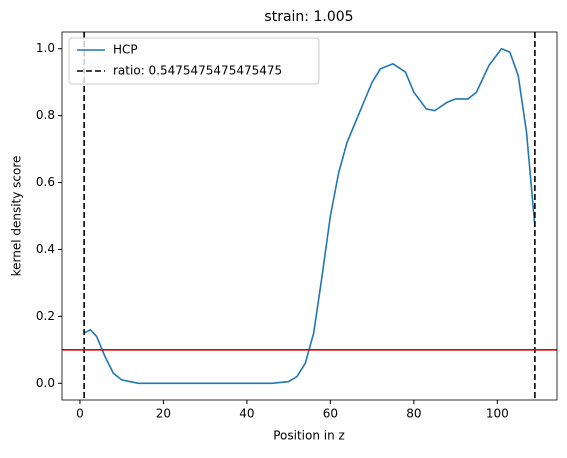  What do you see at coordinates (309, 436) in the screenshot?
I see `x-axis-label: Position in z` at bounding box center [309, 436].